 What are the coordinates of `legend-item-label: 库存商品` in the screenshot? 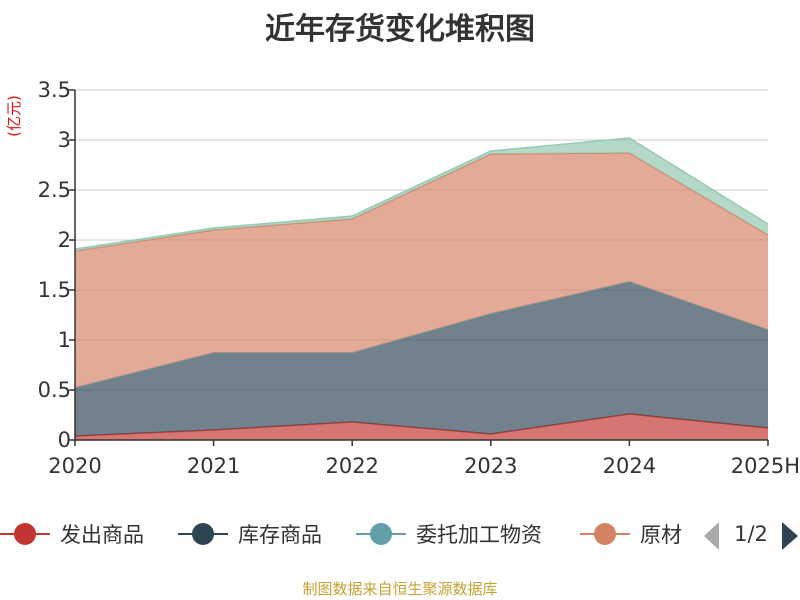 It's located at (280, 535).